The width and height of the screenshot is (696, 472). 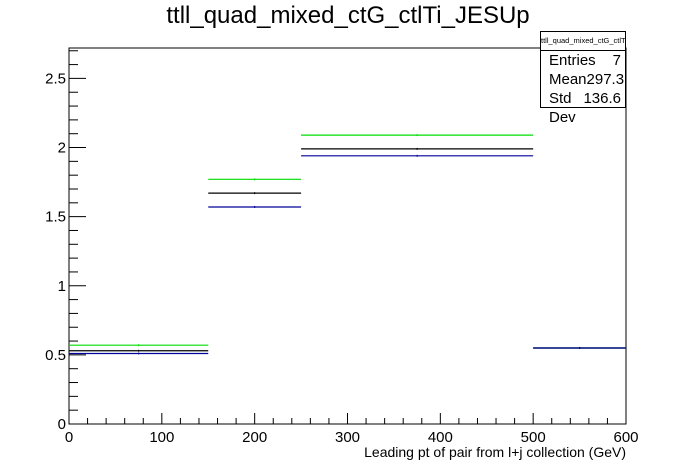 What do you see at coordinates (55, 217) in the screenshot?
I see `y-tick-label: 1.5` at bounding box center [55, 217].